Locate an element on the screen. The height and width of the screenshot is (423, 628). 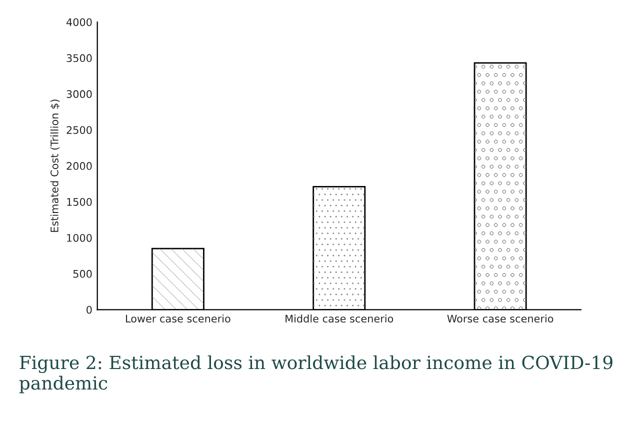
y-tick-label: 2500 is located at coordinates (79, 130).